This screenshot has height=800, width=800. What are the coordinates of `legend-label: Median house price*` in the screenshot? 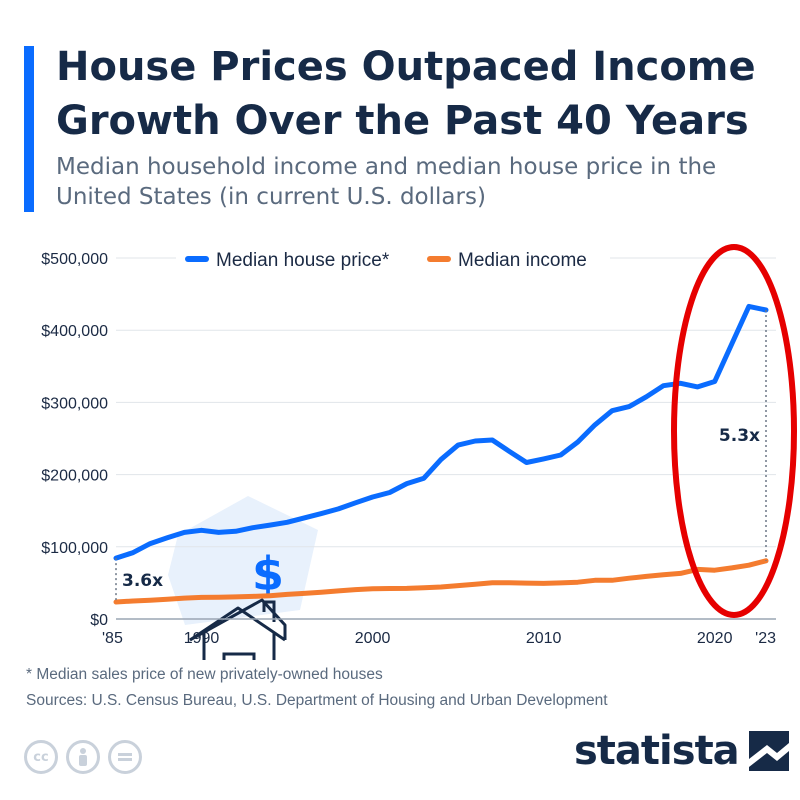 It's located at (303, 260).